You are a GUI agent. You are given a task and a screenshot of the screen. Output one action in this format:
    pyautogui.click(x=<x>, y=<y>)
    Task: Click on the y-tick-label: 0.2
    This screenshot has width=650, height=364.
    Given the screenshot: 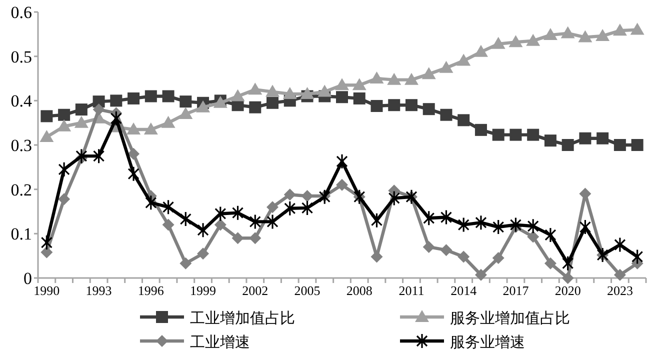 What is the action you would take?
    pyautogui.click(x=21, y=190)
    